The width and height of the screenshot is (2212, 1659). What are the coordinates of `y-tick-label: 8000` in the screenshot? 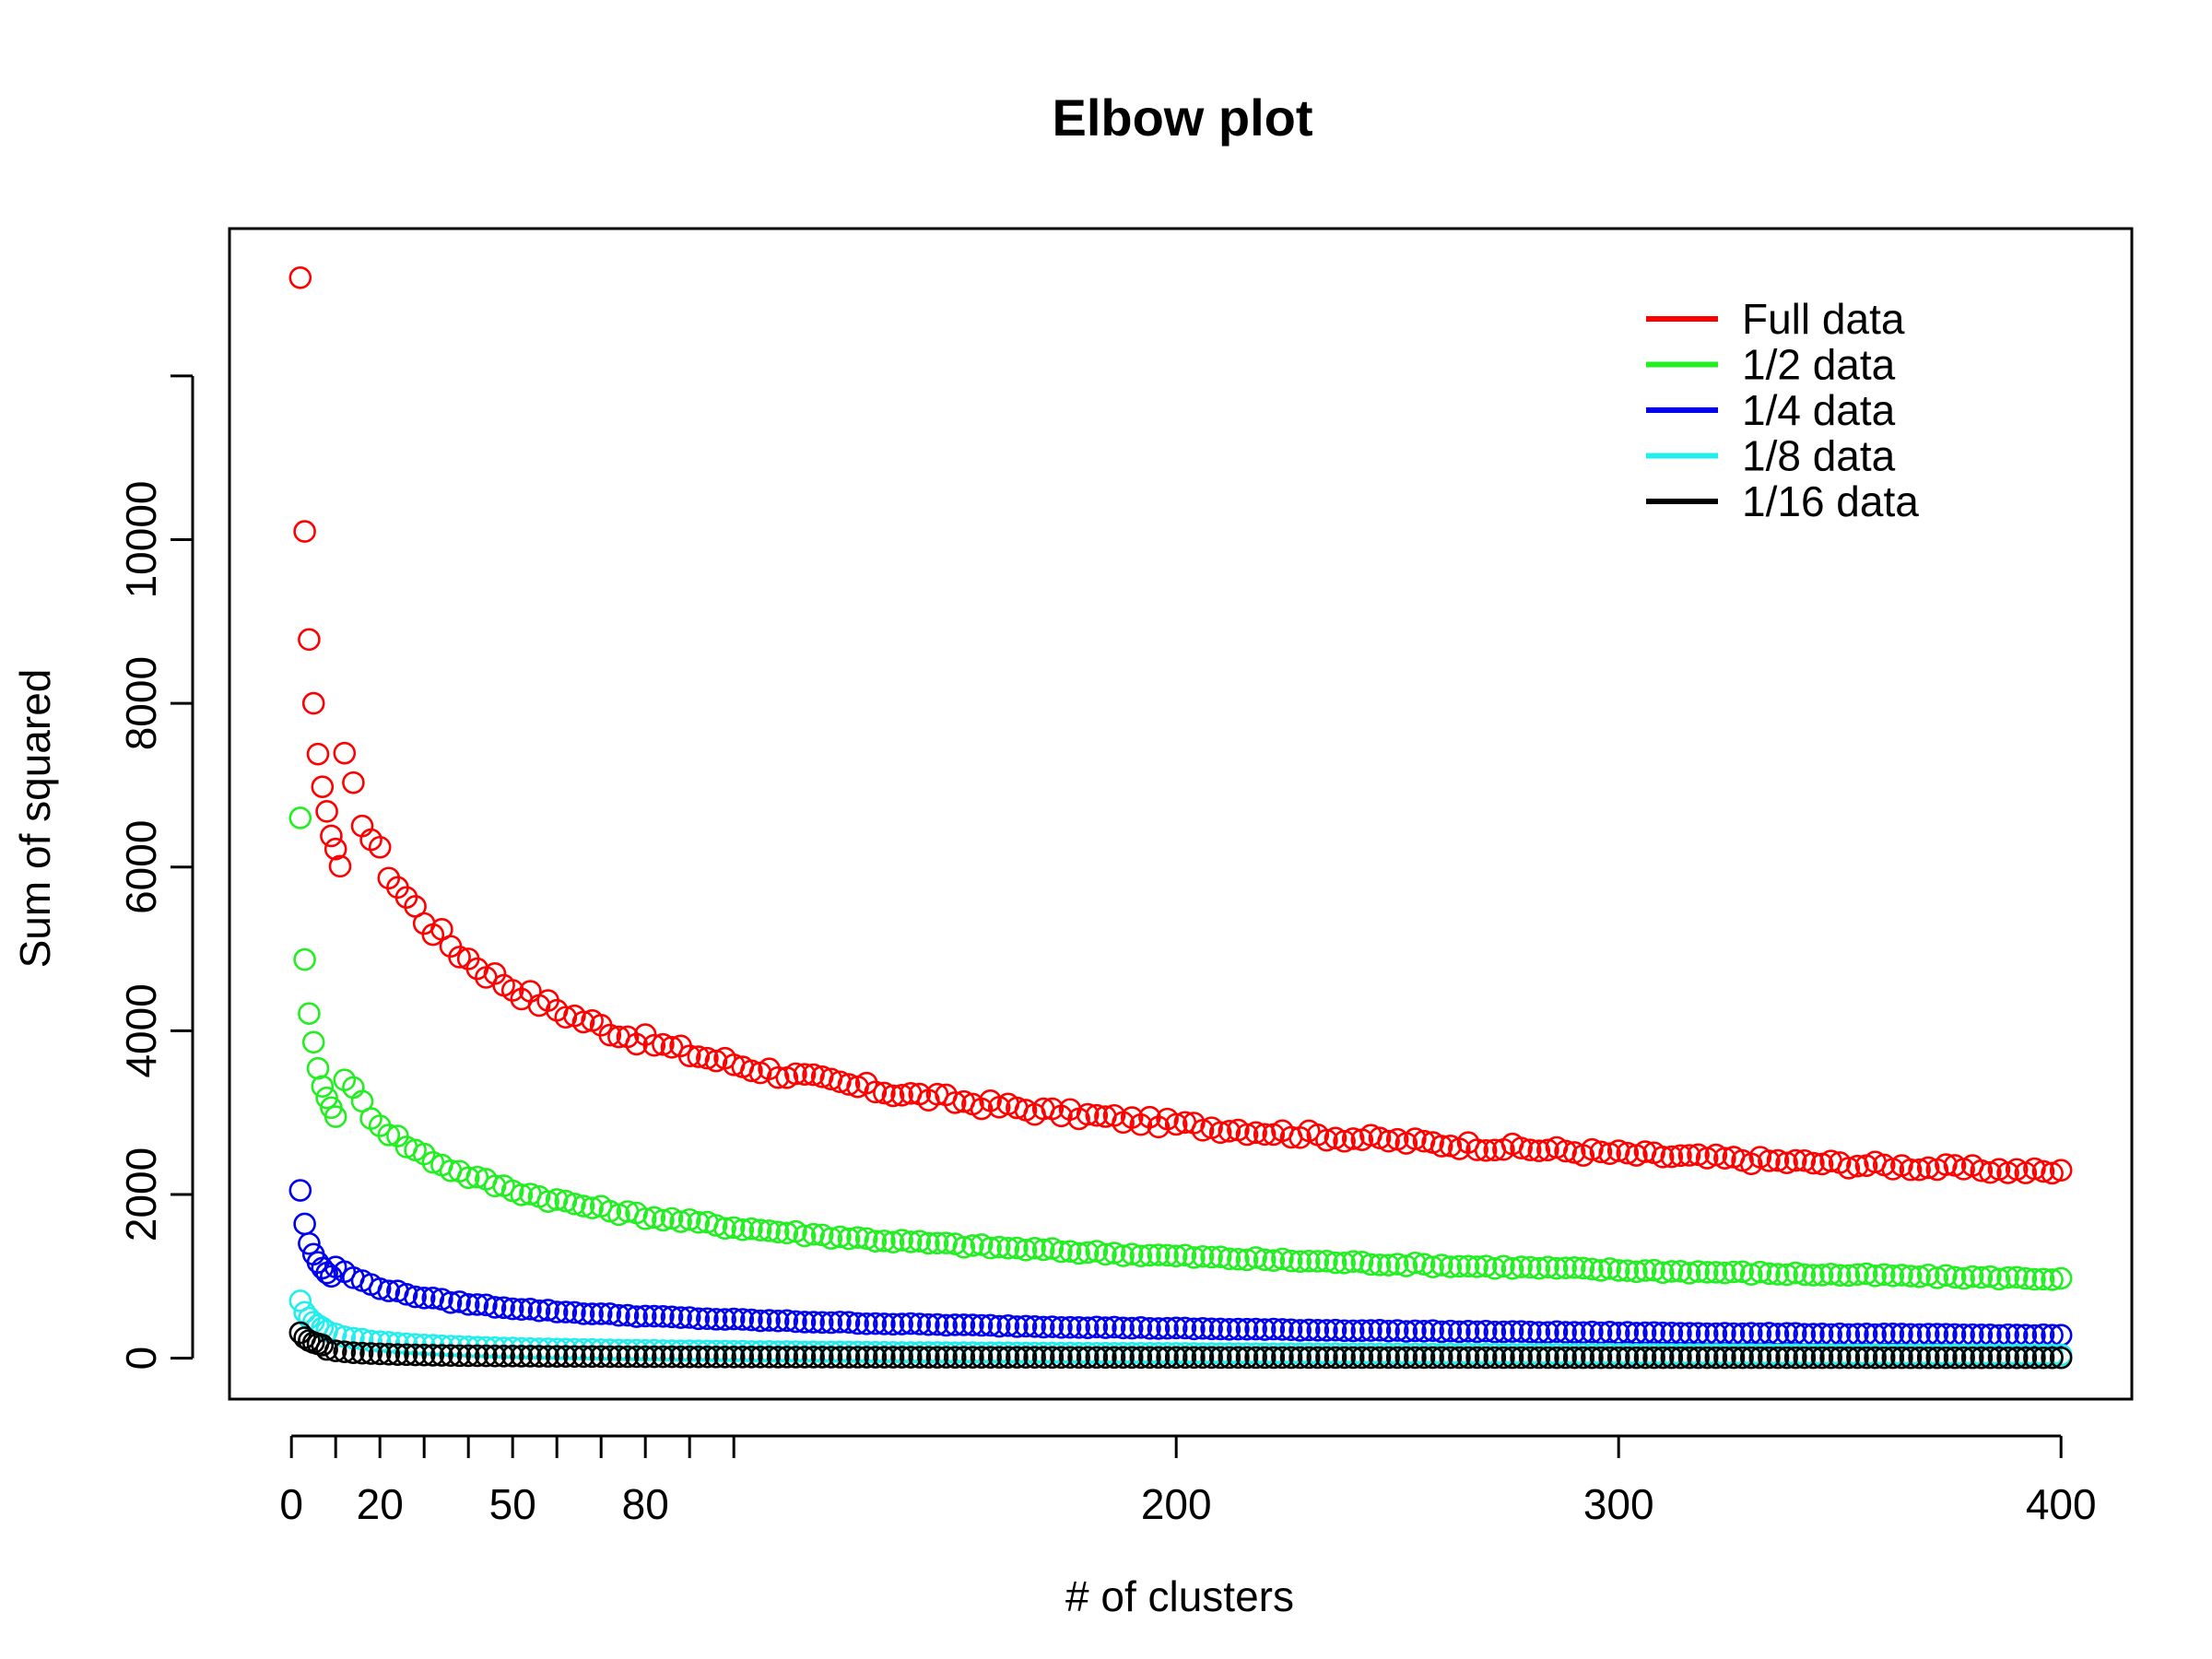 It's located at (141, 703).